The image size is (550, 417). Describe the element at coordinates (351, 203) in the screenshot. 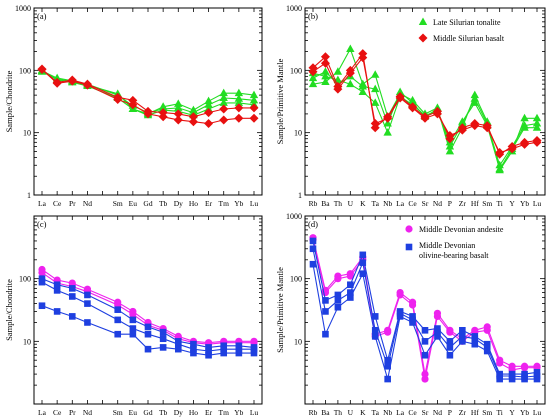

I see `x-tick-label: U` at that location.